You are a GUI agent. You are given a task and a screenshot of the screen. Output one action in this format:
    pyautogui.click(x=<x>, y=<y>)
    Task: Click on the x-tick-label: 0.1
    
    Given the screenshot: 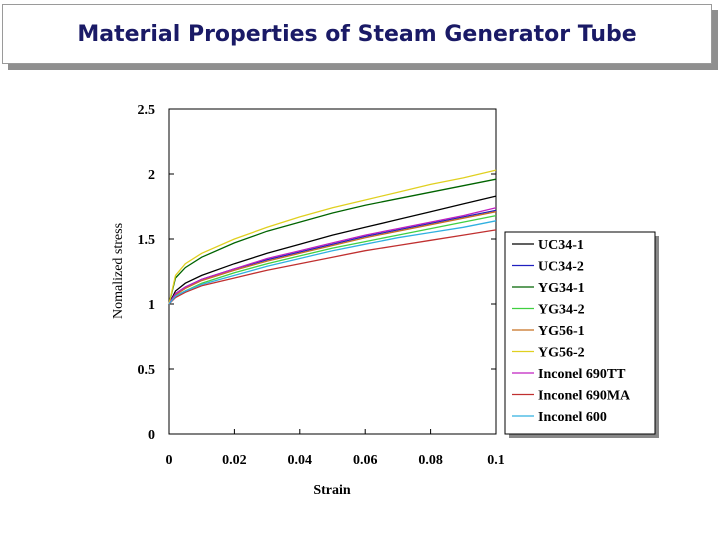 What is the action you would take?
    pyautogui.click(x=496, y=460)
    